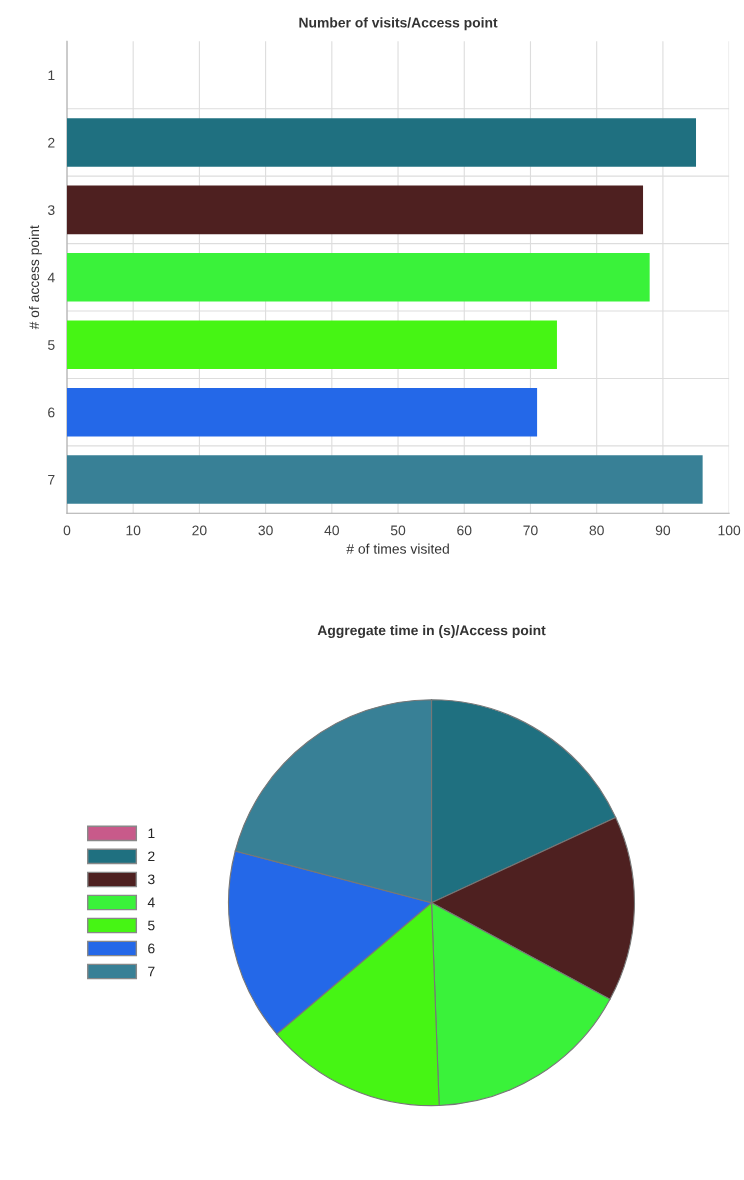 The image size is (744, 1180). Describe the element at coordinates (151, 856) in the screenshot. I see `legend-label: 2` at that location.